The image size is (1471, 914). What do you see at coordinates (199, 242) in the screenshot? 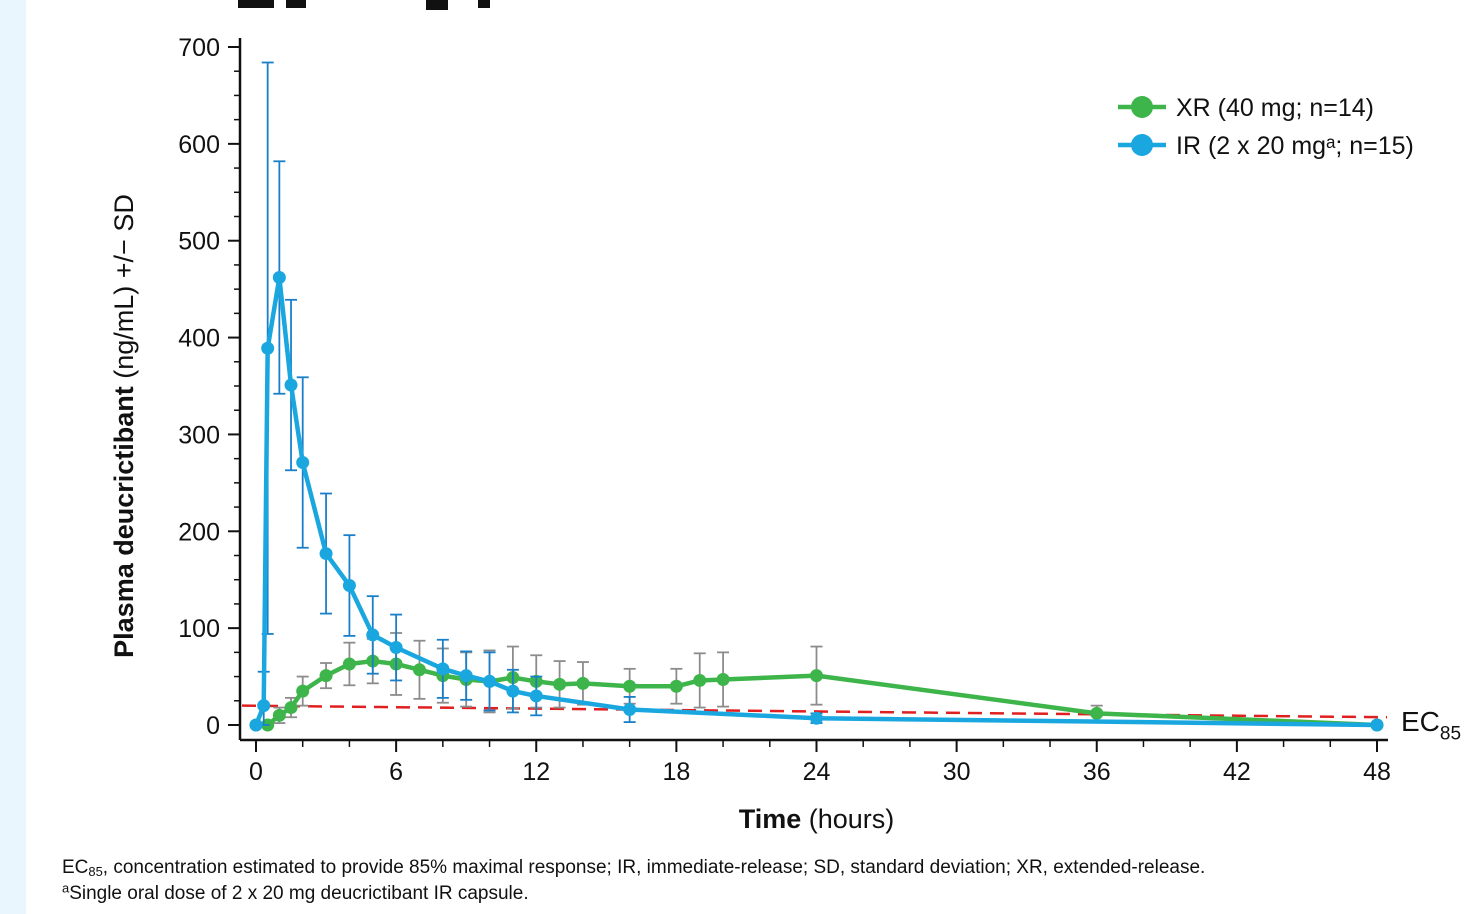
I see `y-tick-label: 500` at bounding box center [199, 242].